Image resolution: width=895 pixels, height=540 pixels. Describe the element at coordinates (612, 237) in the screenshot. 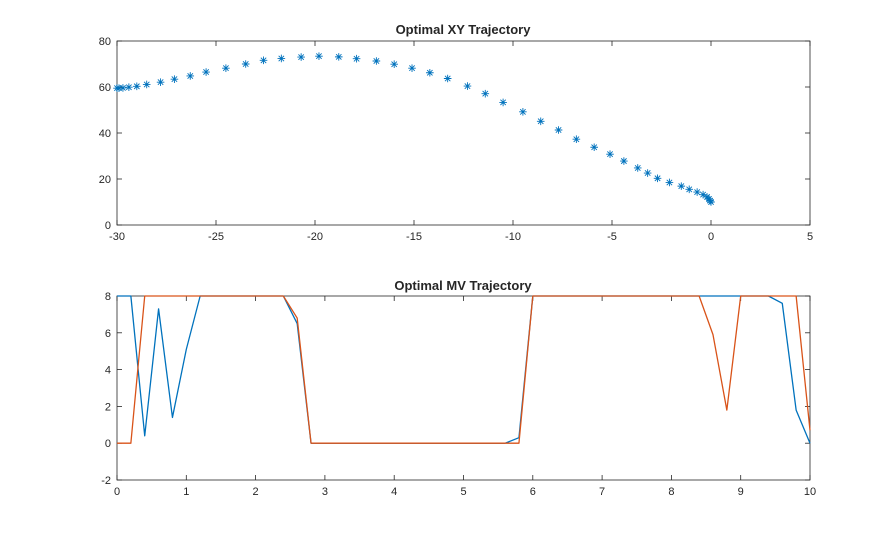

I see `x-tick-label: -5` at that location.